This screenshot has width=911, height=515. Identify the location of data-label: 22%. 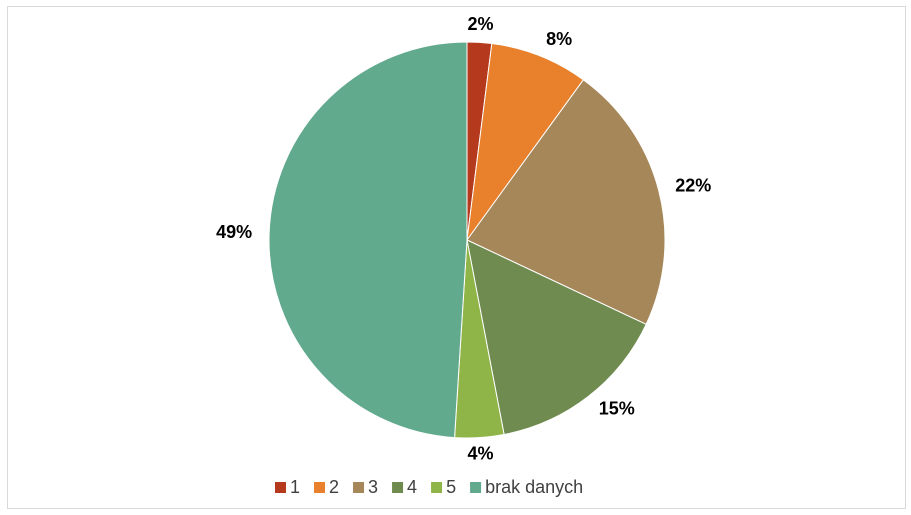
(693, 185).